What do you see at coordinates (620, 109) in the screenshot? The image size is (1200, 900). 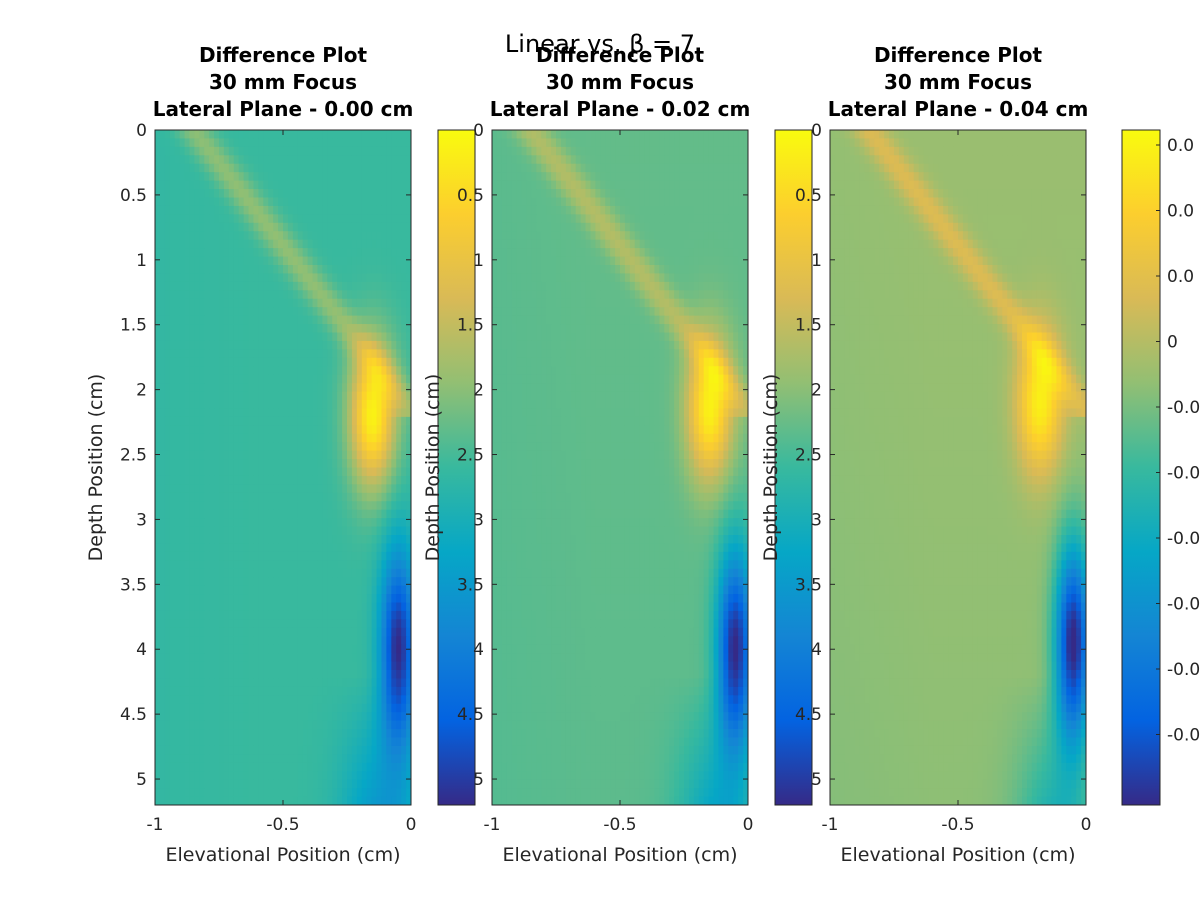 I see `subplot-title-line: Lateral Plane - 0.02 cm` at bounding box center [620, 109].